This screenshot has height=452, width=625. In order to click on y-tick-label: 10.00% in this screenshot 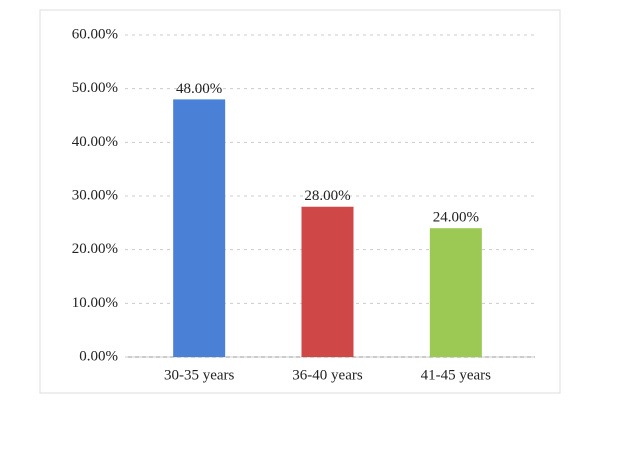, I will do `click(95, 303)`.